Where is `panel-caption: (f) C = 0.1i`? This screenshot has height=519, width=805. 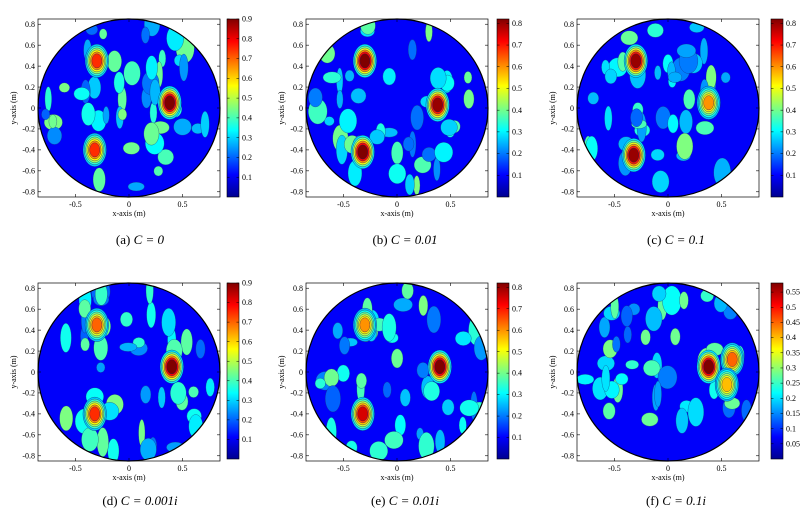 panel-caption: (f) C = 0.1i is located at coordinates (676, 500).